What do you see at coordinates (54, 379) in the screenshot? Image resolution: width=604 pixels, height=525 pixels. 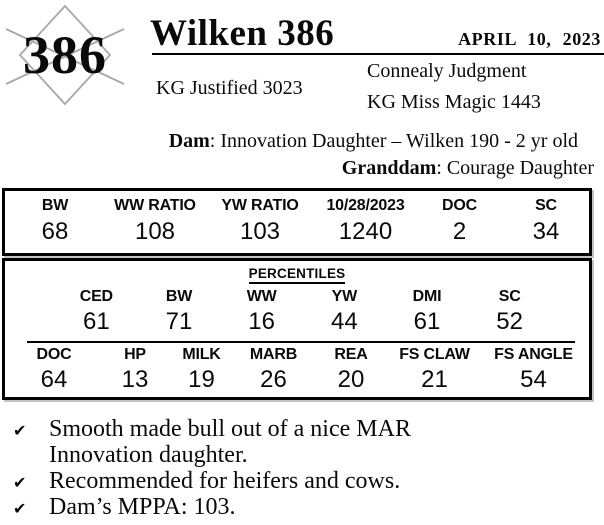 I see `pct-value-doc: 64` at bounding box center [54, 379].